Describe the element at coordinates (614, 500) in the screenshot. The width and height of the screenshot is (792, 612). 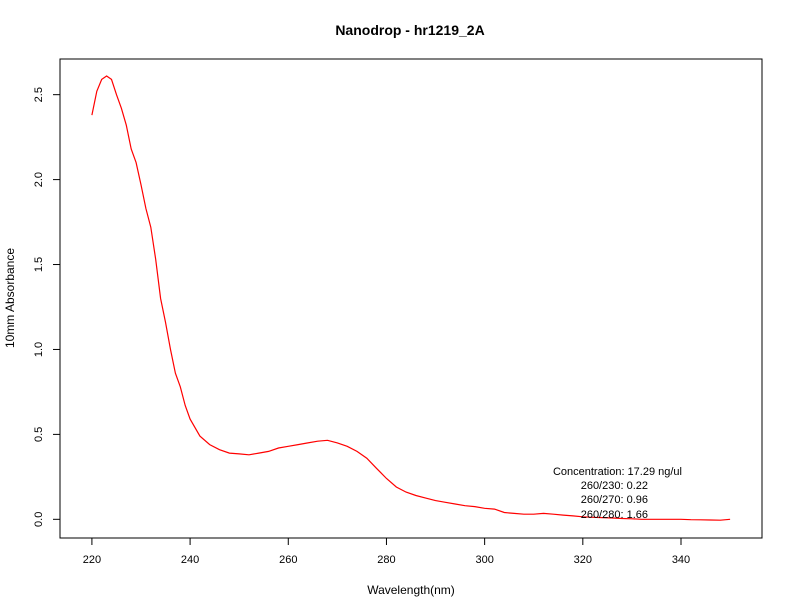
I see `annotation-260-270: 260/270: 0.96` at that location.